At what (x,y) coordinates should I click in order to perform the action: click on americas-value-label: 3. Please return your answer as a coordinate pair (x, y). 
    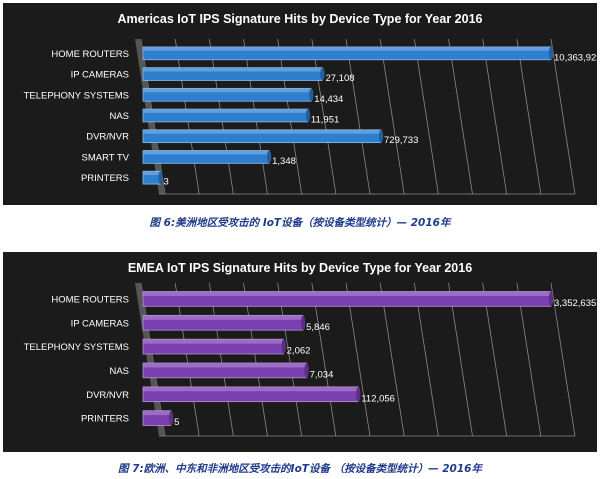
    Looking at the image, I should click on (166, 182).